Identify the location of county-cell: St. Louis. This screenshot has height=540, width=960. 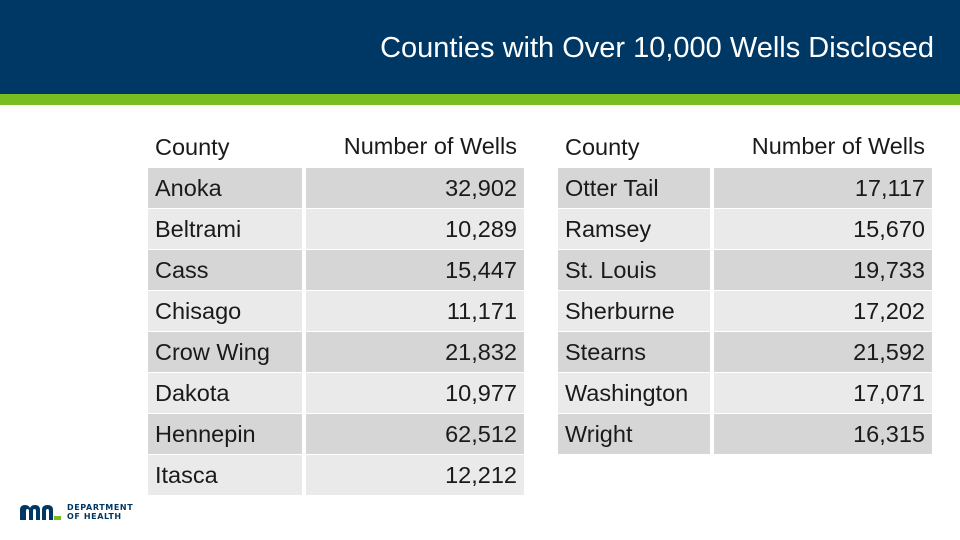
(636, 270).